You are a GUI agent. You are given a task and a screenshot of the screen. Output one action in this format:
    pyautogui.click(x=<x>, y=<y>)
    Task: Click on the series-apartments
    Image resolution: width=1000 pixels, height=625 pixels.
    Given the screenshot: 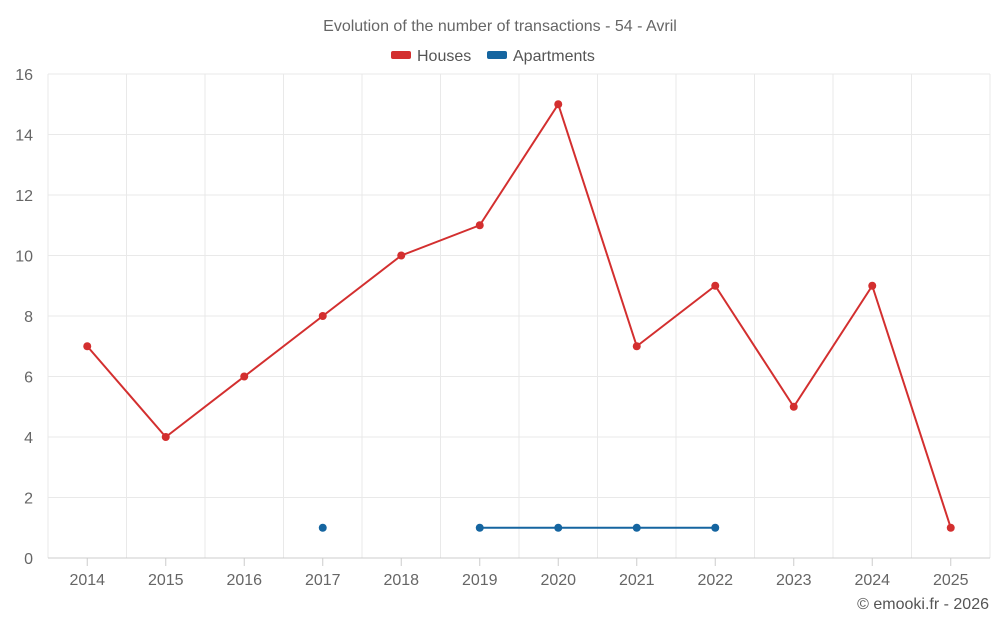 What is the action you would take?
    pyautogui.click(x=519, y=527)
    